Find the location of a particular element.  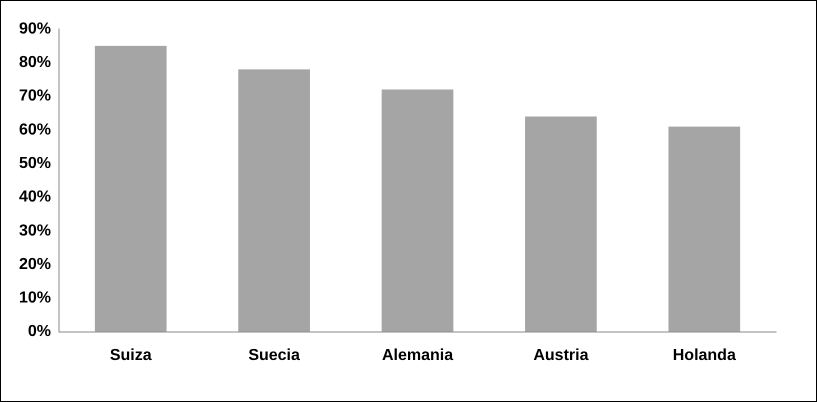

y-tick-label: 40% is located at coordinates (35, 197).